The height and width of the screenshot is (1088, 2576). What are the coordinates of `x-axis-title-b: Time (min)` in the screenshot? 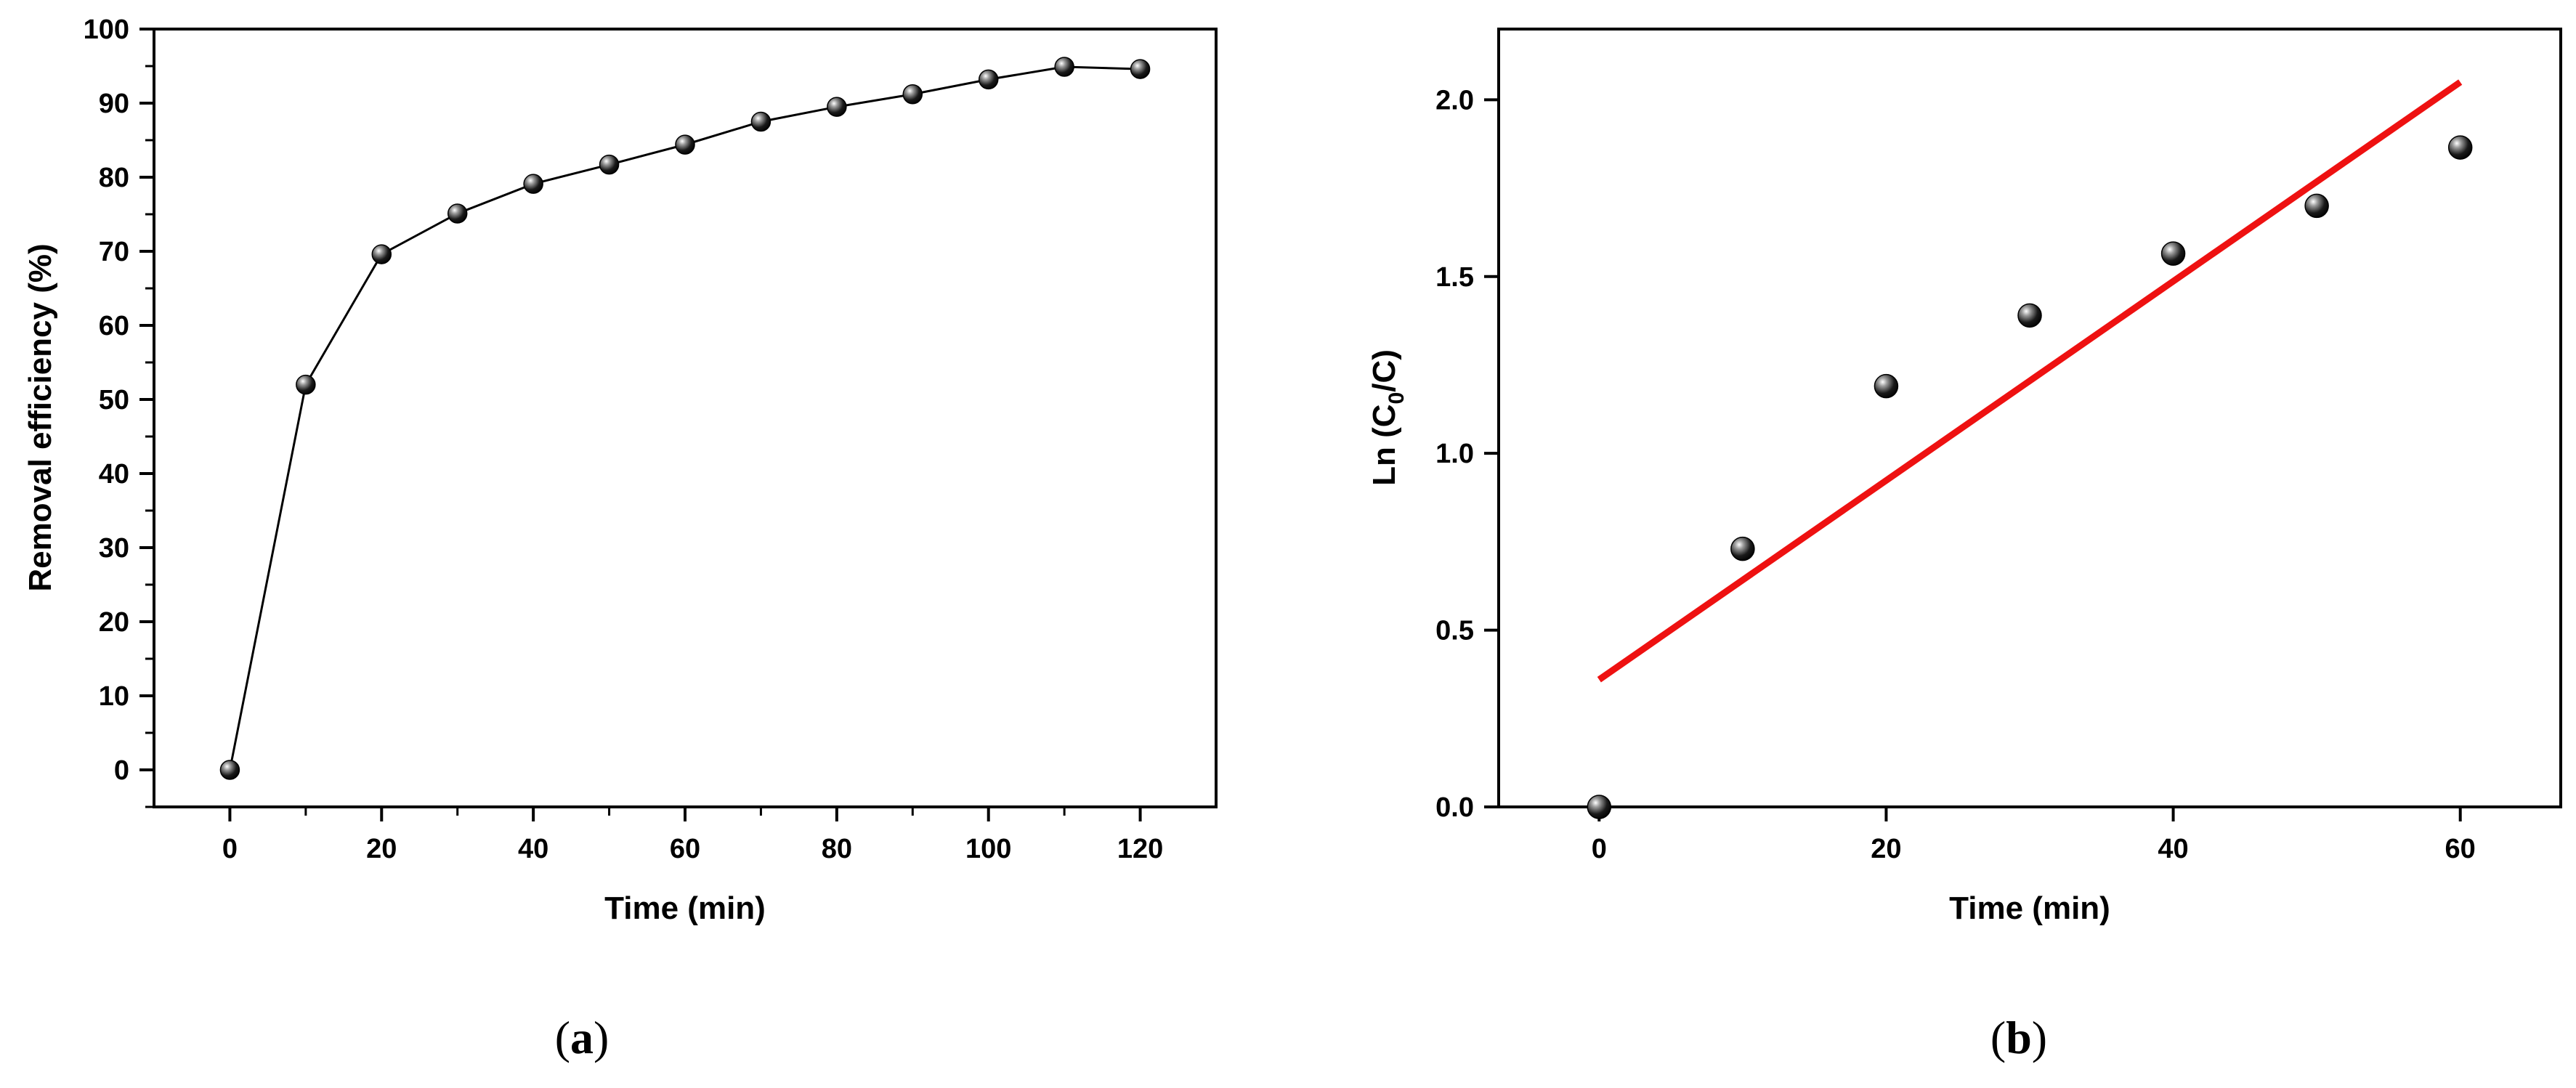 It's located at (2030, 908).